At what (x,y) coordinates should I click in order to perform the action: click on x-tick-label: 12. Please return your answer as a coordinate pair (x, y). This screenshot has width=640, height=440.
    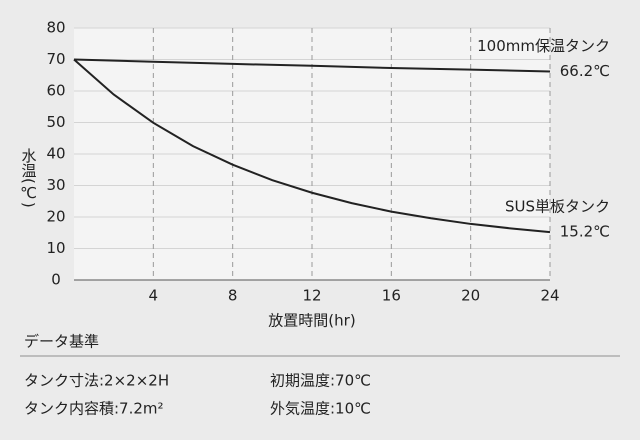
    Looking at the image, I should click on (311, 296).